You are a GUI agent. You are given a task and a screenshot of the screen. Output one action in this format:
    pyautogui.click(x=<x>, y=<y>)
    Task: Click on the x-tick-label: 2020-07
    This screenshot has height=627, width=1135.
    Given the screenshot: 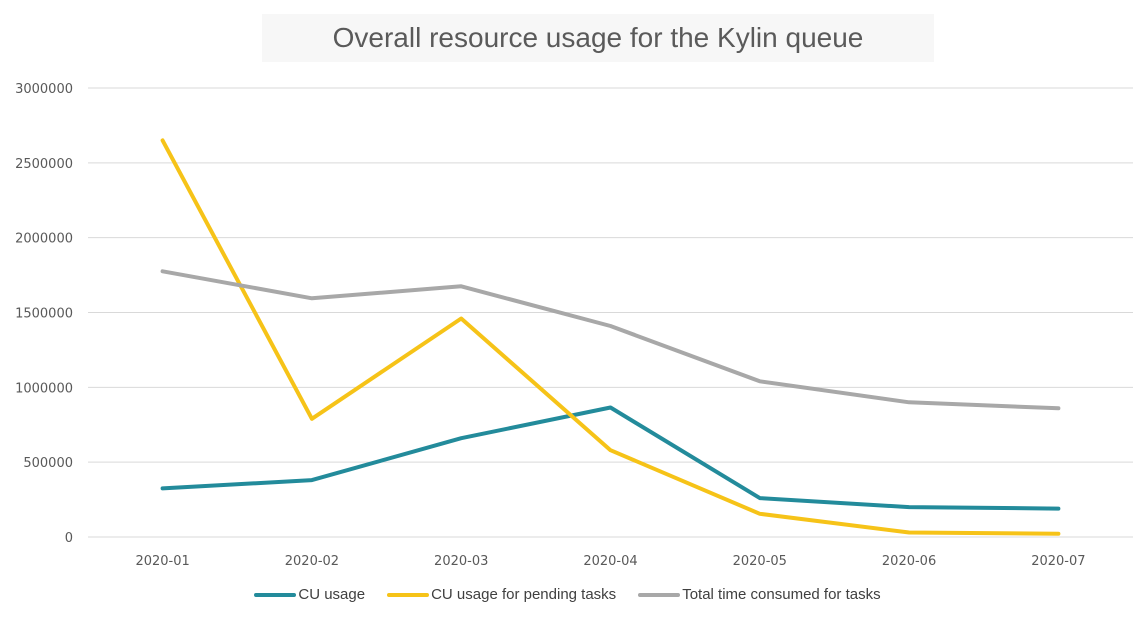 What is the action you would take?
    pyautogui.click(x=1058, y=561)
    